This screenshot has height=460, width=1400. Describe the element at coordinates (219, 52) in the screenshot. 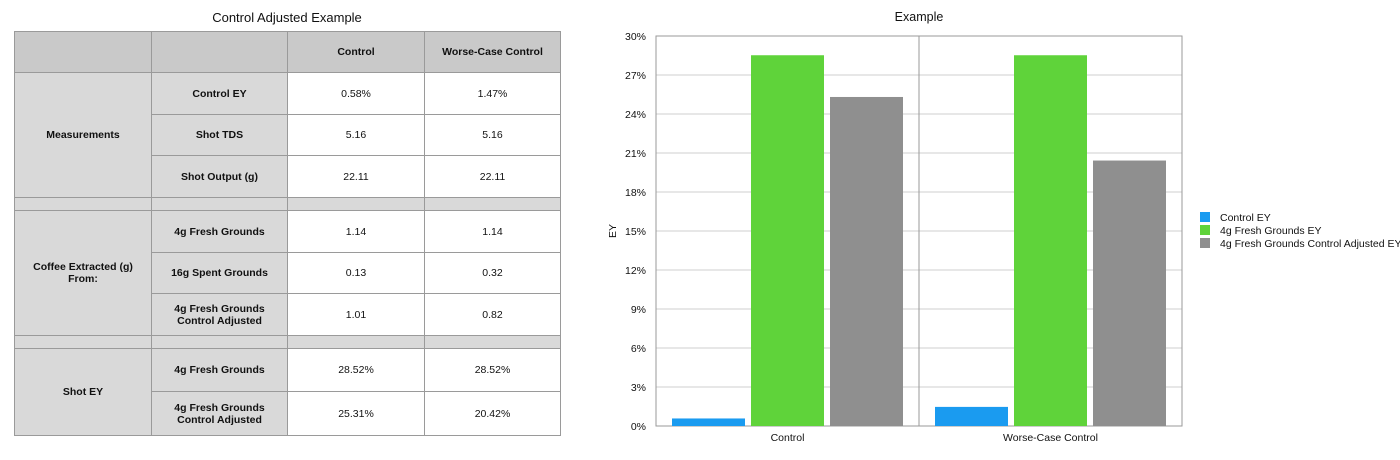

I see `header-cell-metric` at that location.